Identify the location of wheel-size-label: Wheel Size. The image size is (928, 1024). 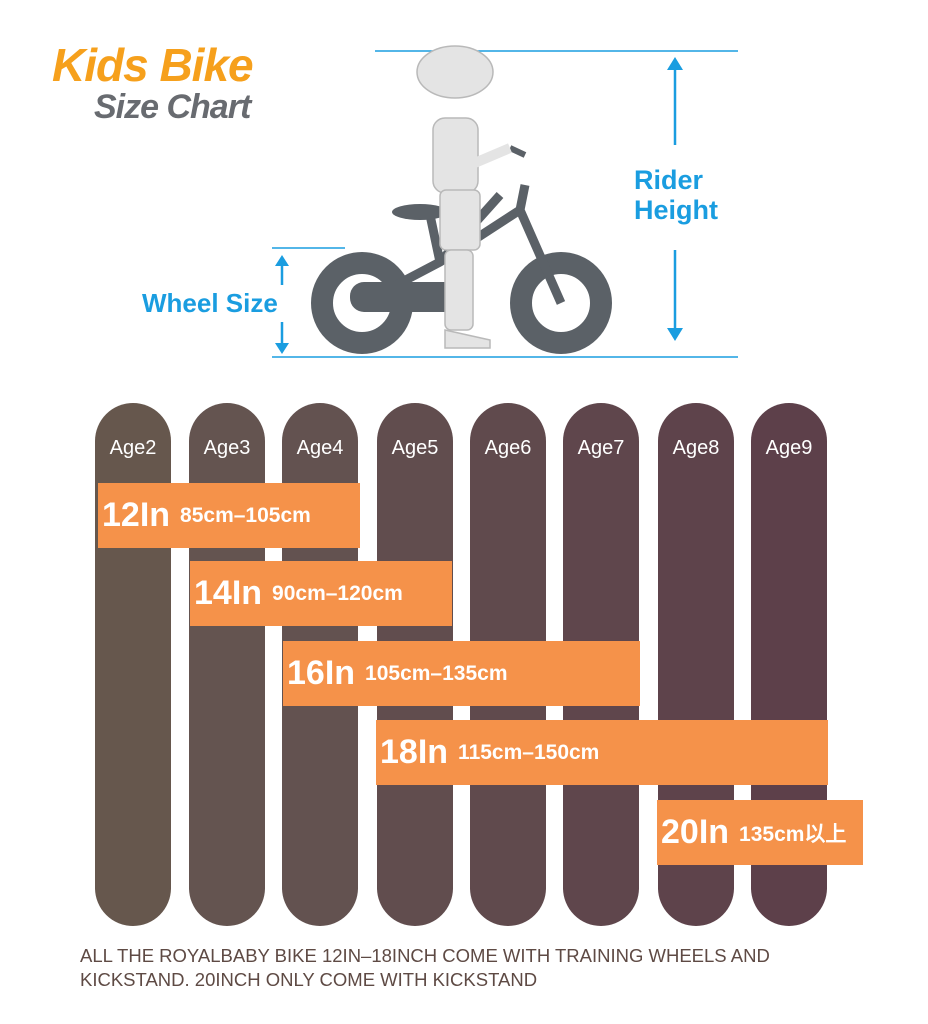
(210, 303).